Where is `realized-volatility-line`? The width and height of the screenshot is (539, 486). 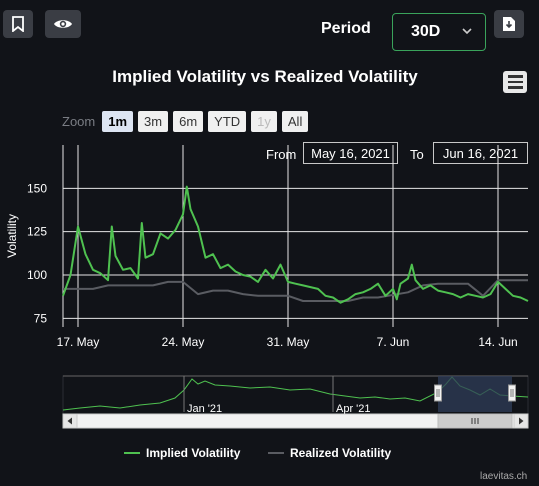 realized-volatility-line is located at coordinates (295, 290).